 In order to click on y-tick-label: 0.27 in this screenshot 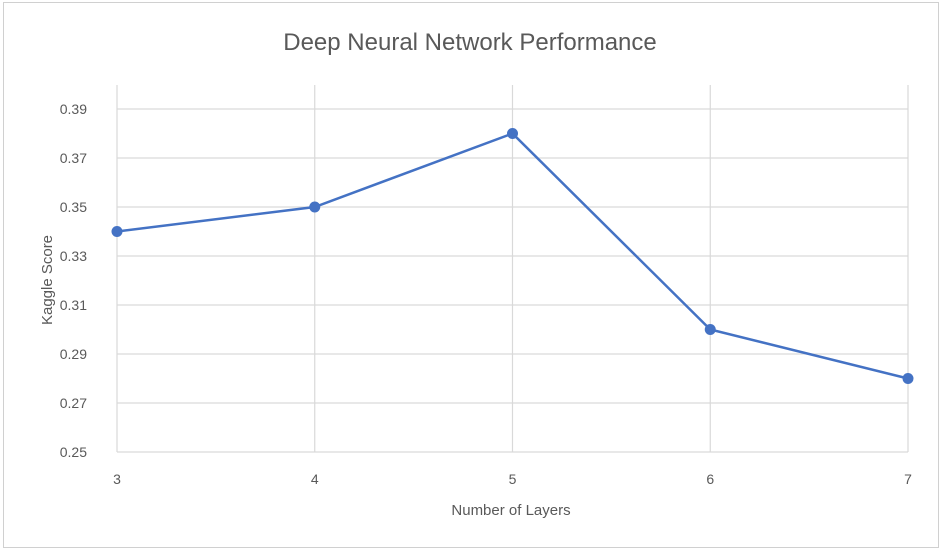, I will do `click(73, 403)`.